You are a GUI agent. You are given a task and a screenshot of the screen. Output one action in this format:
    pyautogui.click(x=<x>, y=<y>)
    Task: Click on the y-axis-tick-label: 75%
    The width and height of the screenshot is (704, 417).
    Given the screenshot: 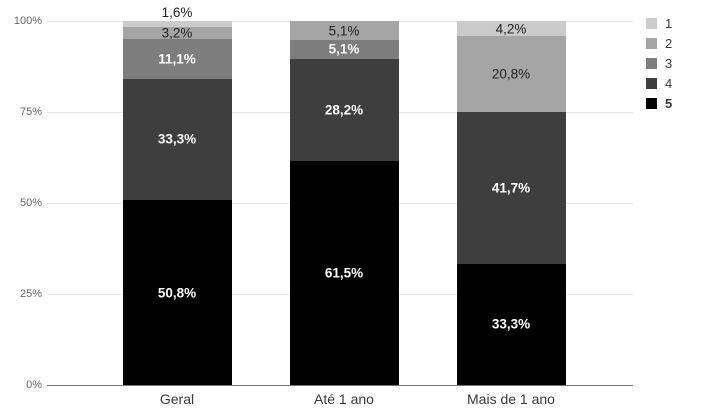 What is the action you would take?
    pyautogui.click(x=30, y=112)
    